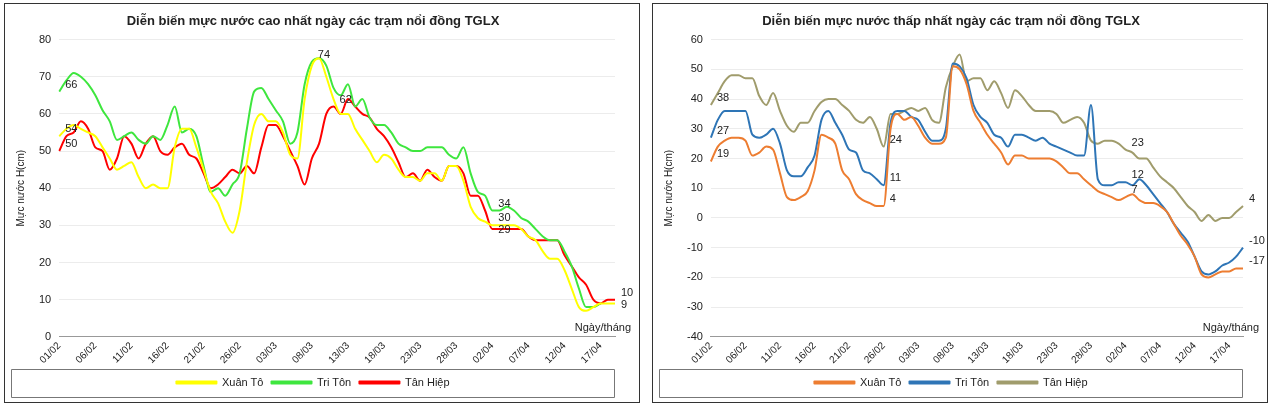 This screenshot has width=1280, height=408. I want to click on data-label: 27, so click(723, 129).